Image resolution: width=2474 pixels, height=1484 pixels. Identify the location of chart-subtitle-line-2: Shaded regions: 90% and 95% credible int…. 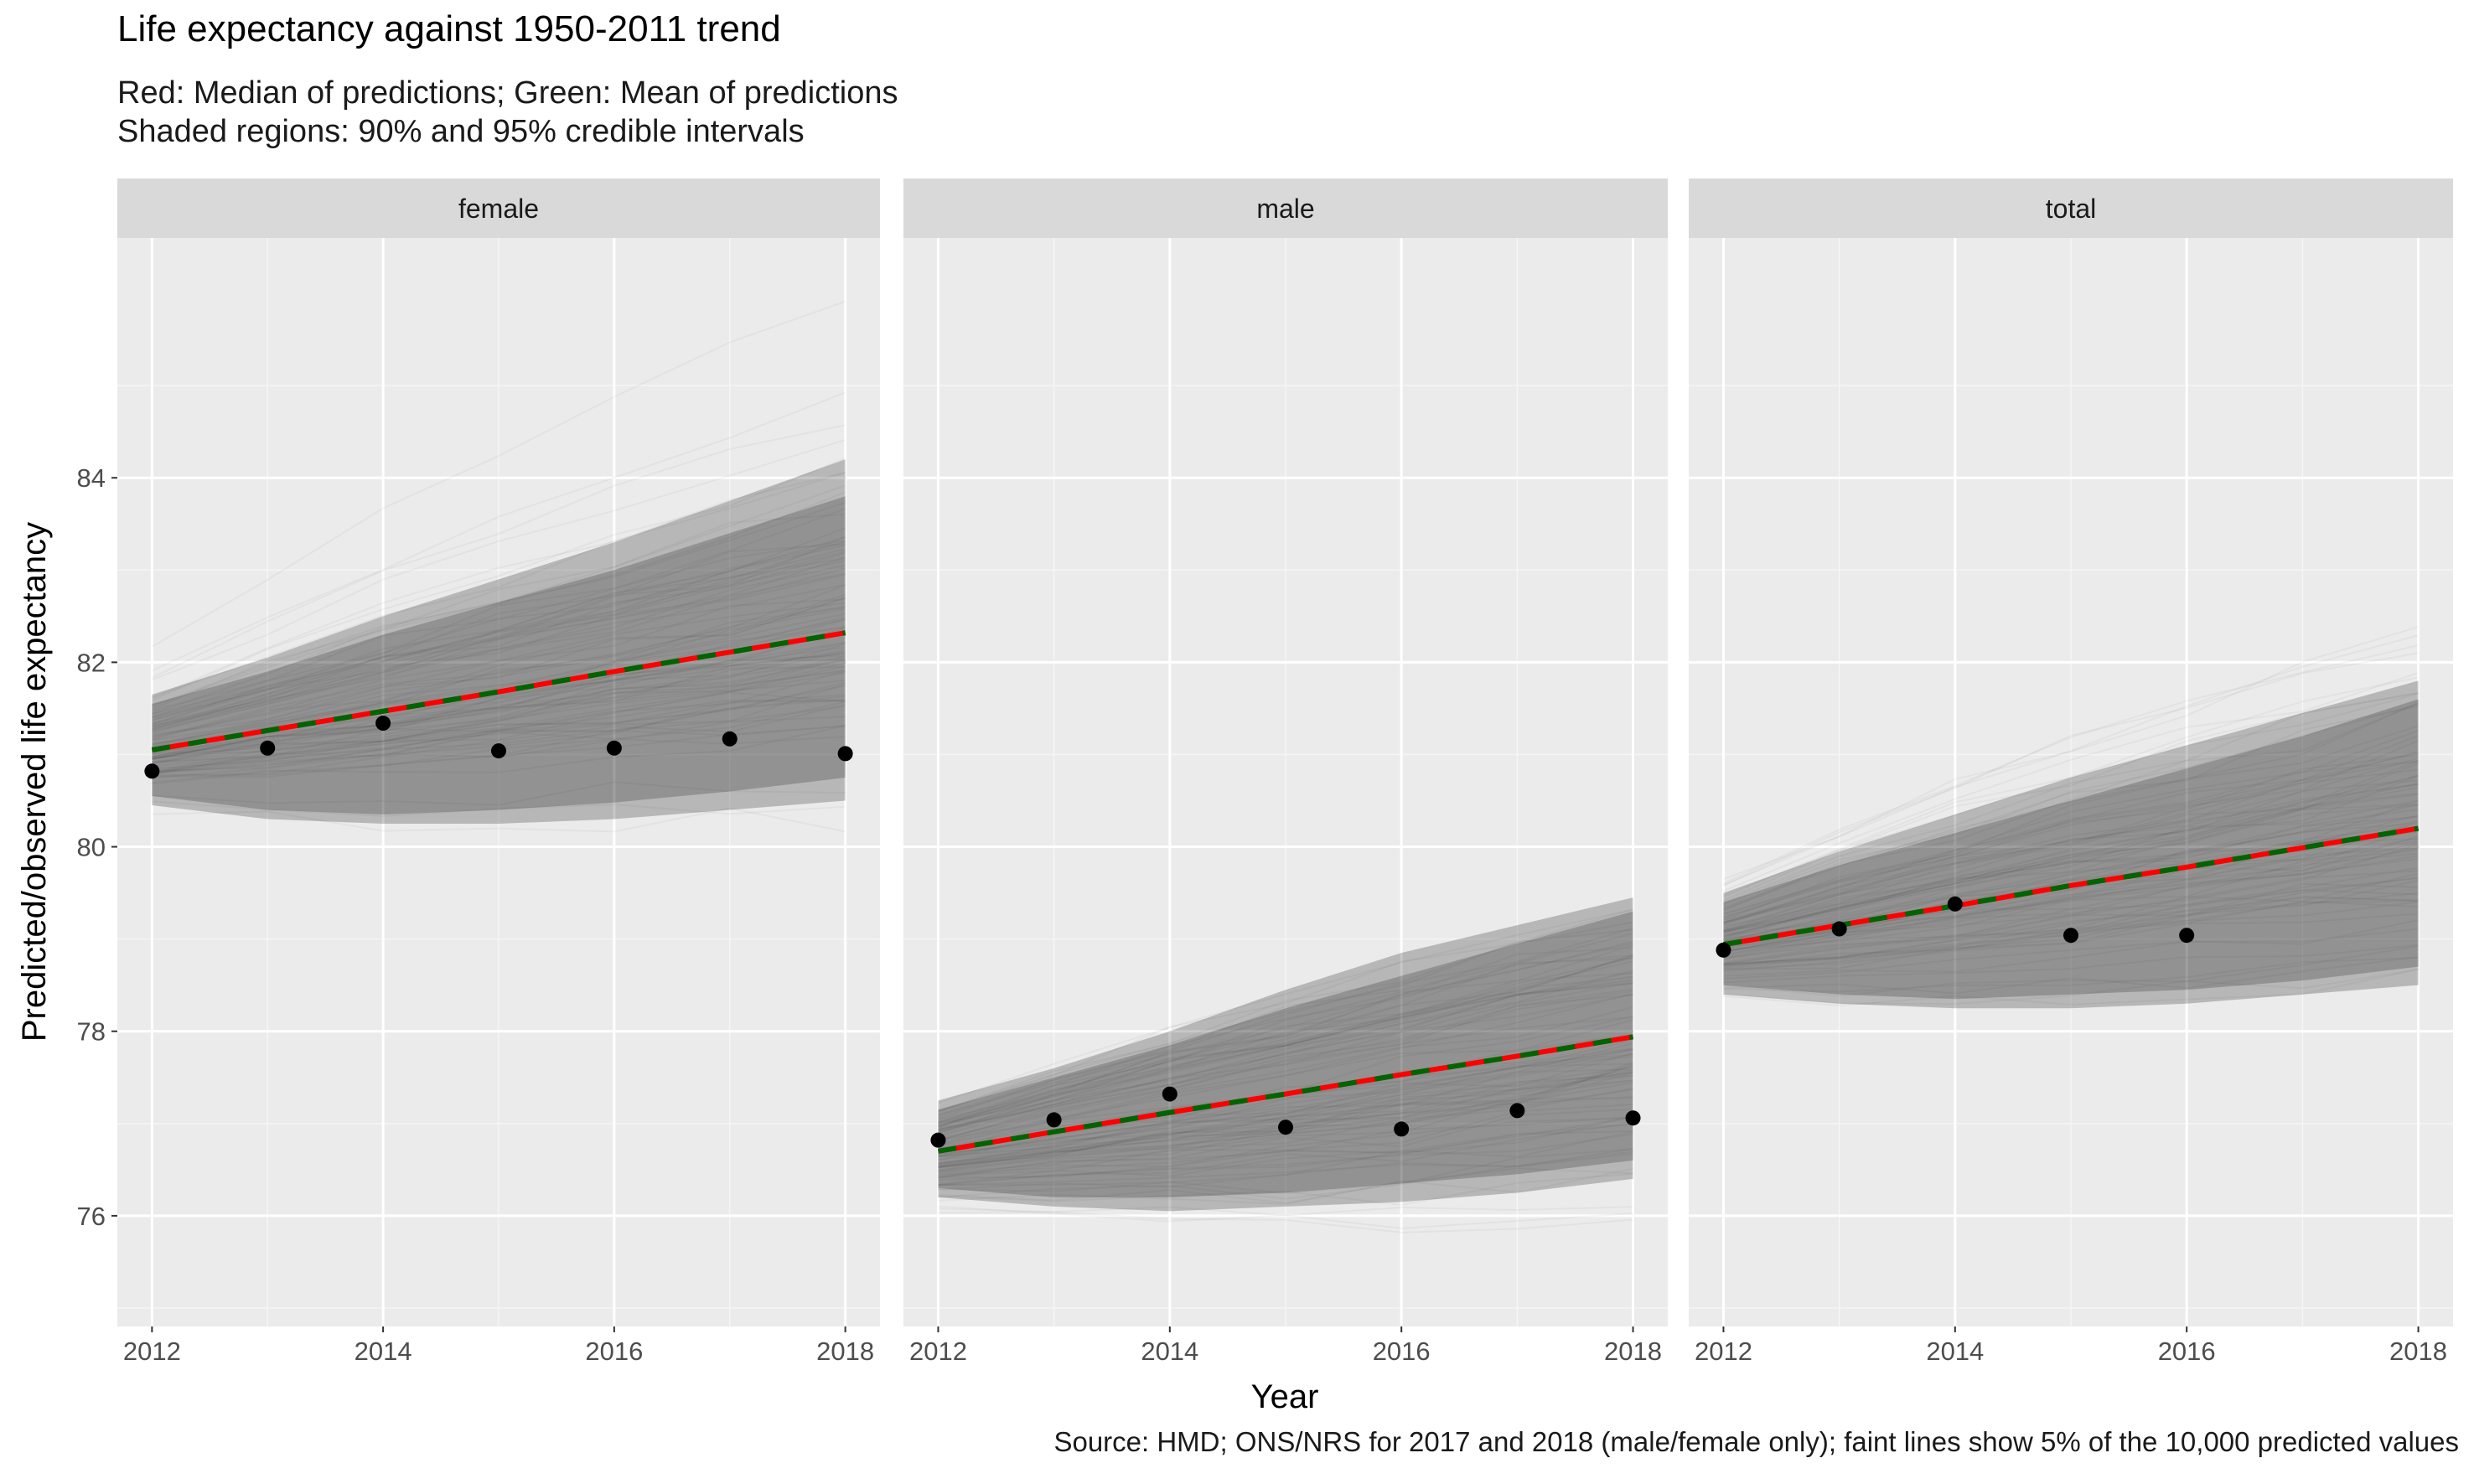
(461, 131).